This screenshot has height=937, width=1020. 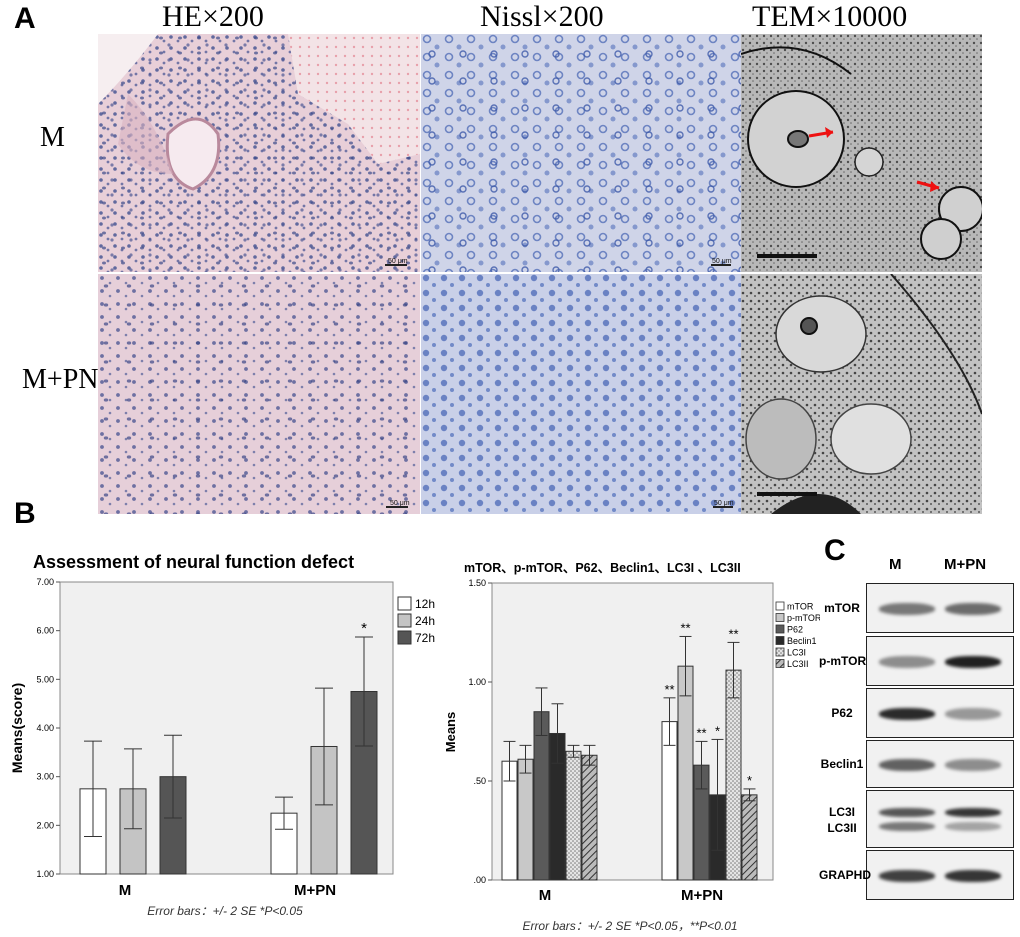 I want to click on panel-c-letter: C, so click(x=835, y=550).